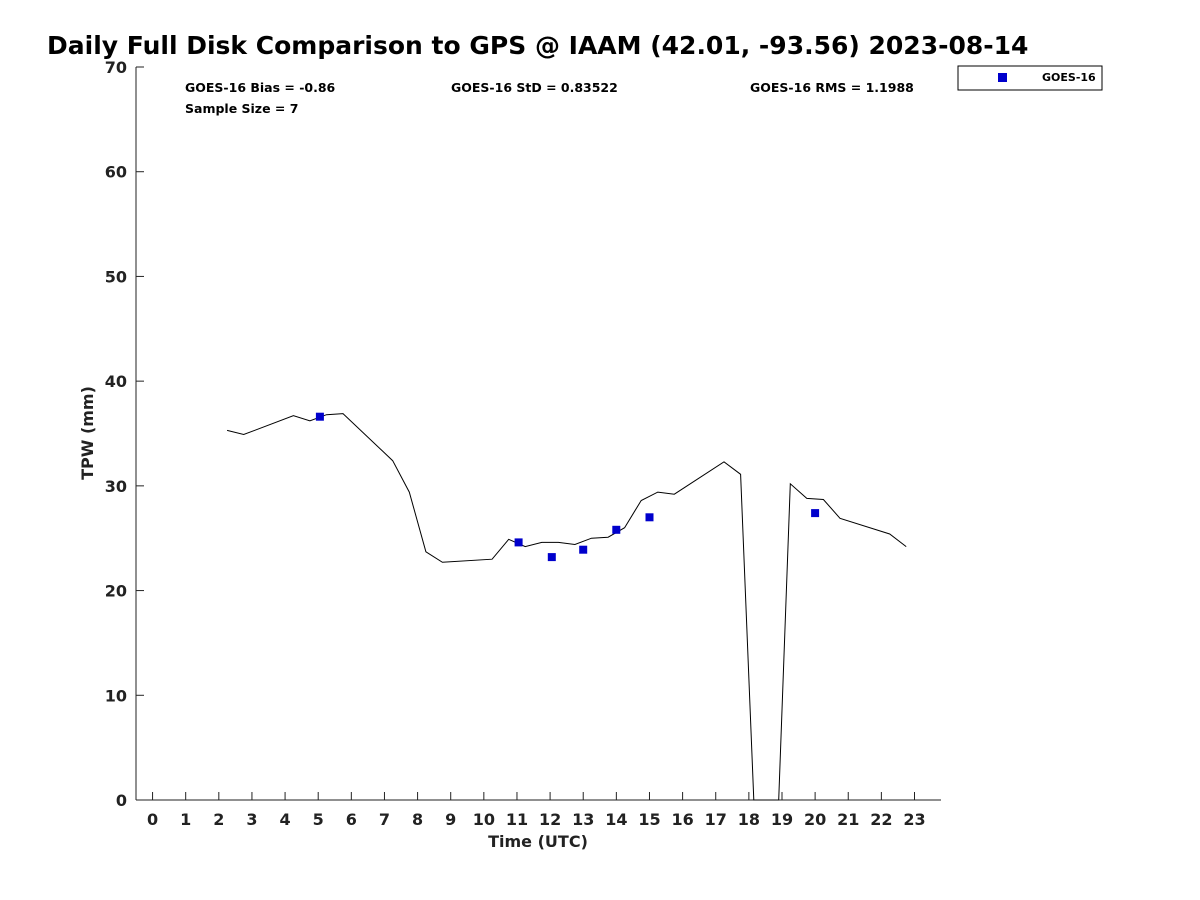 The image size is (1200, 900). What do you see at coordinates (285, 819) in the screenshot?
I see `x-tick-label: 4` at bounding box center [285, 819].